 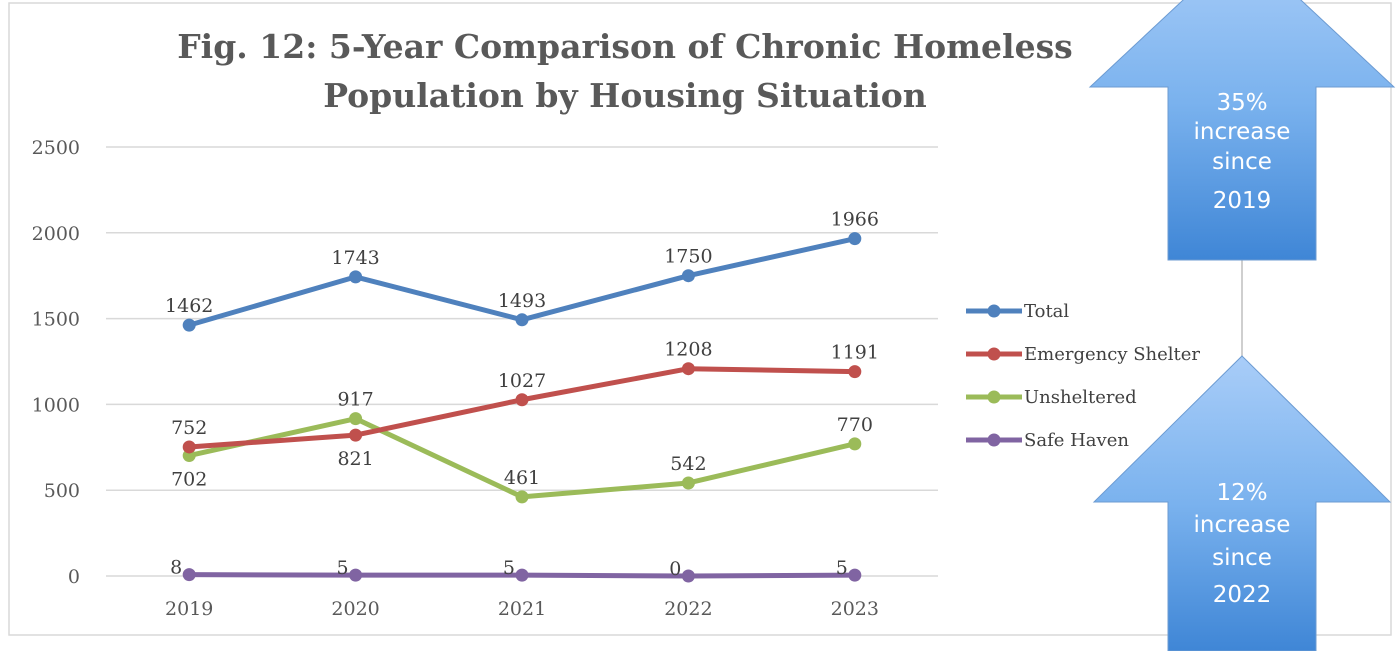 What do you see at coordinates (355, 258) in the screenshot?
I see `data-label-total: 1743` at bounding box center [355, 258].